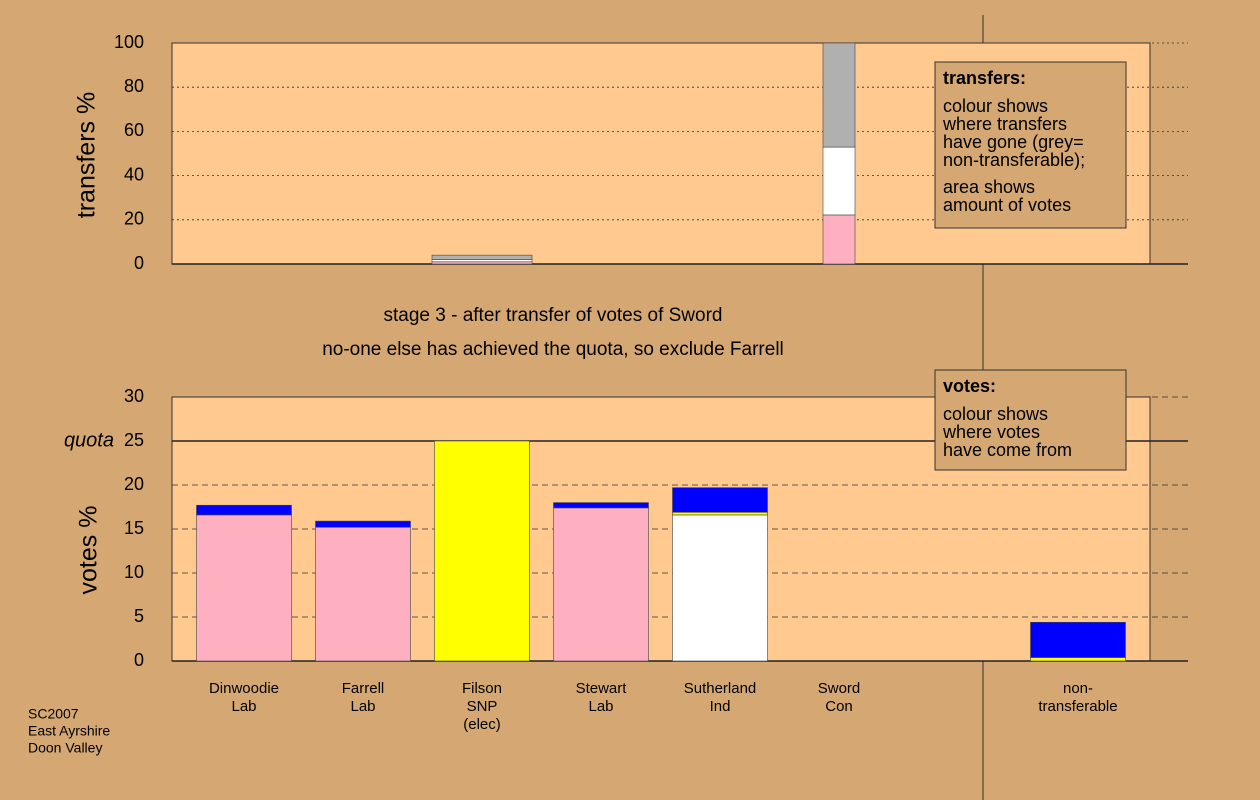 This screenshot has width=1260, height=800. What do you see at coordinates (991, 432) in the screenshot?
I see `annotation-text: where votes` at bounding box center [991, 432].